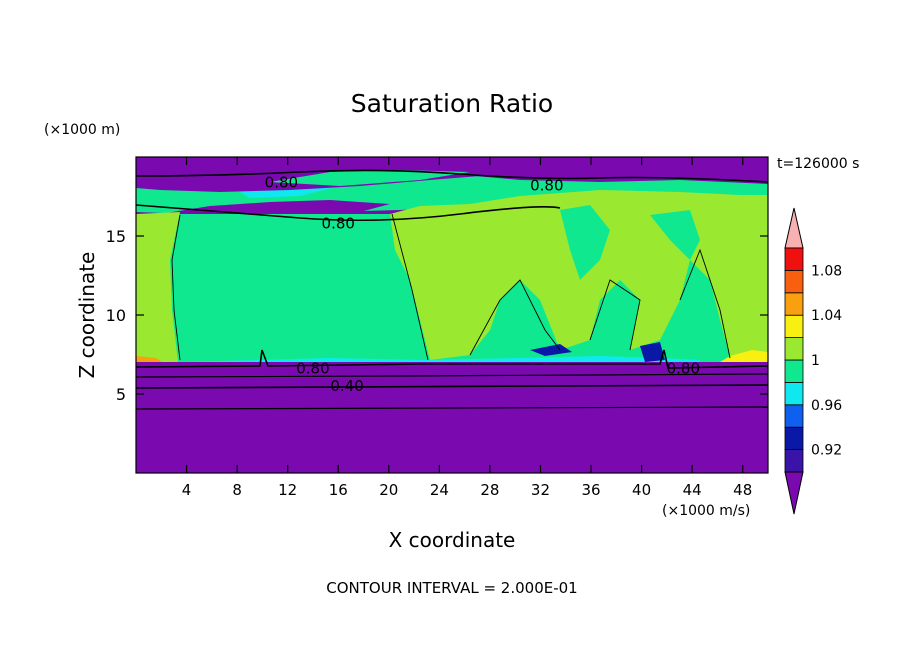  Describe the element at coordinates (585, 242) in the screenshot. I see `right-green-tongue` at that location.